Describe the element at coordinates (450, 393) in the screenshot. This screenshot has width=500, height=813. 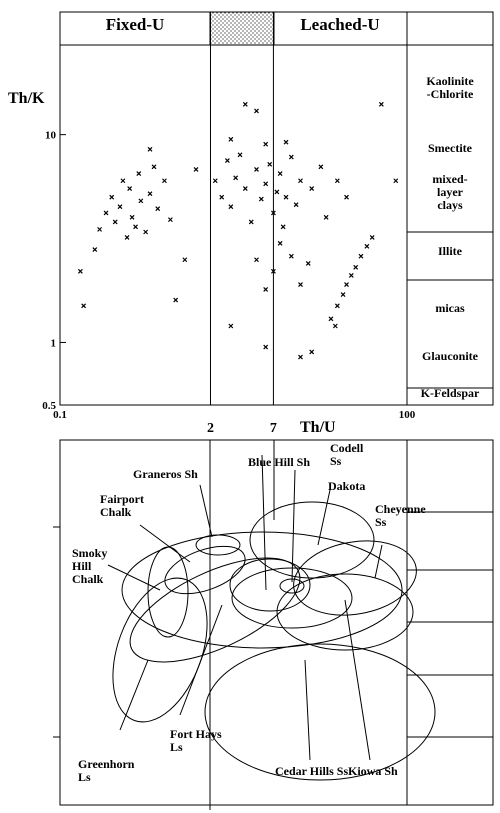
I see `mineral-label: K-Feldspar` at that location.